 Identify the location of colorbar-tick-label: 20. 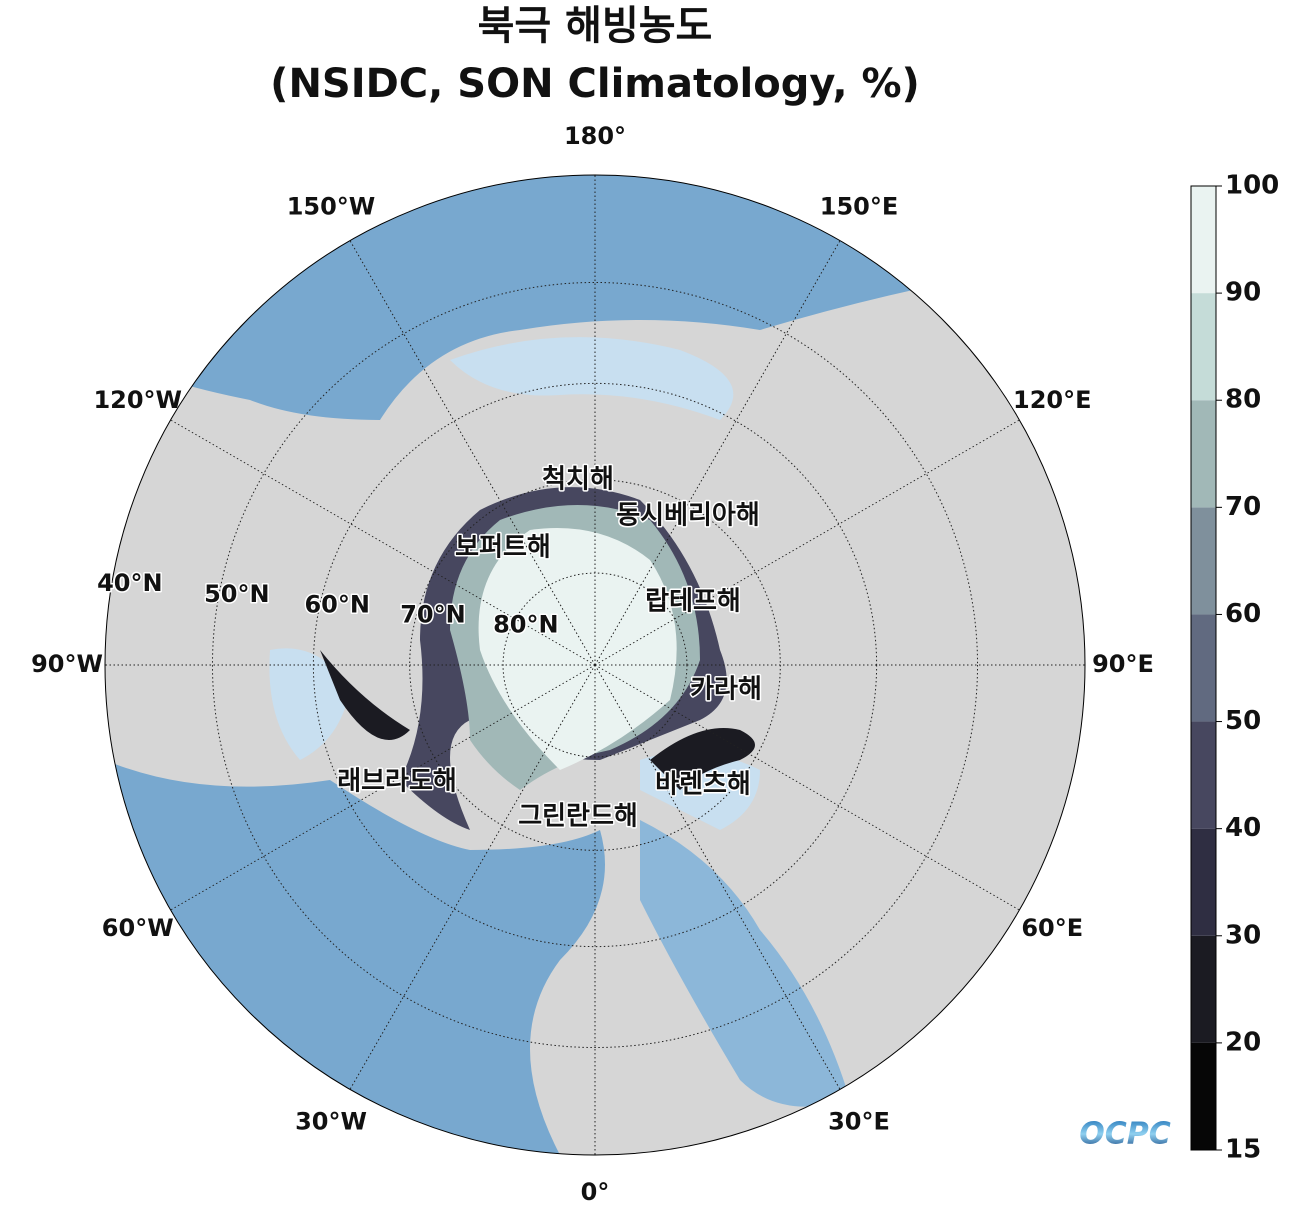
(1243, 1042).